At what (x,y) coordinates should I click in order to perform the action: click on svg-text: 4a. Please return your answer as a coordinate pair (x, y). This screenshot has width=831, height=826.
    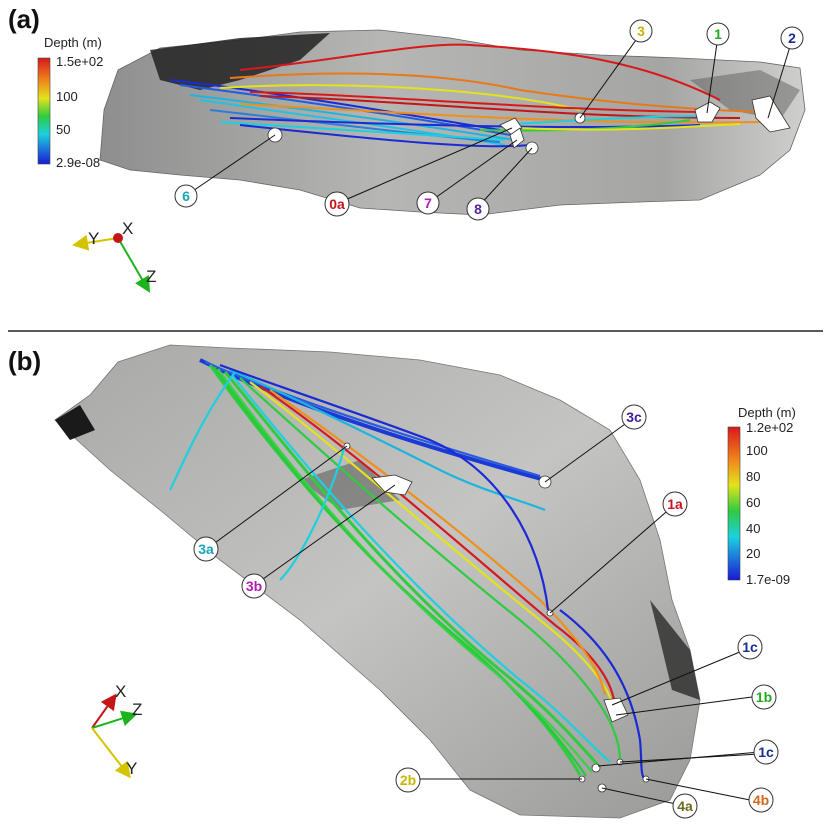
    Looking at the image, I should click on (685, 806).